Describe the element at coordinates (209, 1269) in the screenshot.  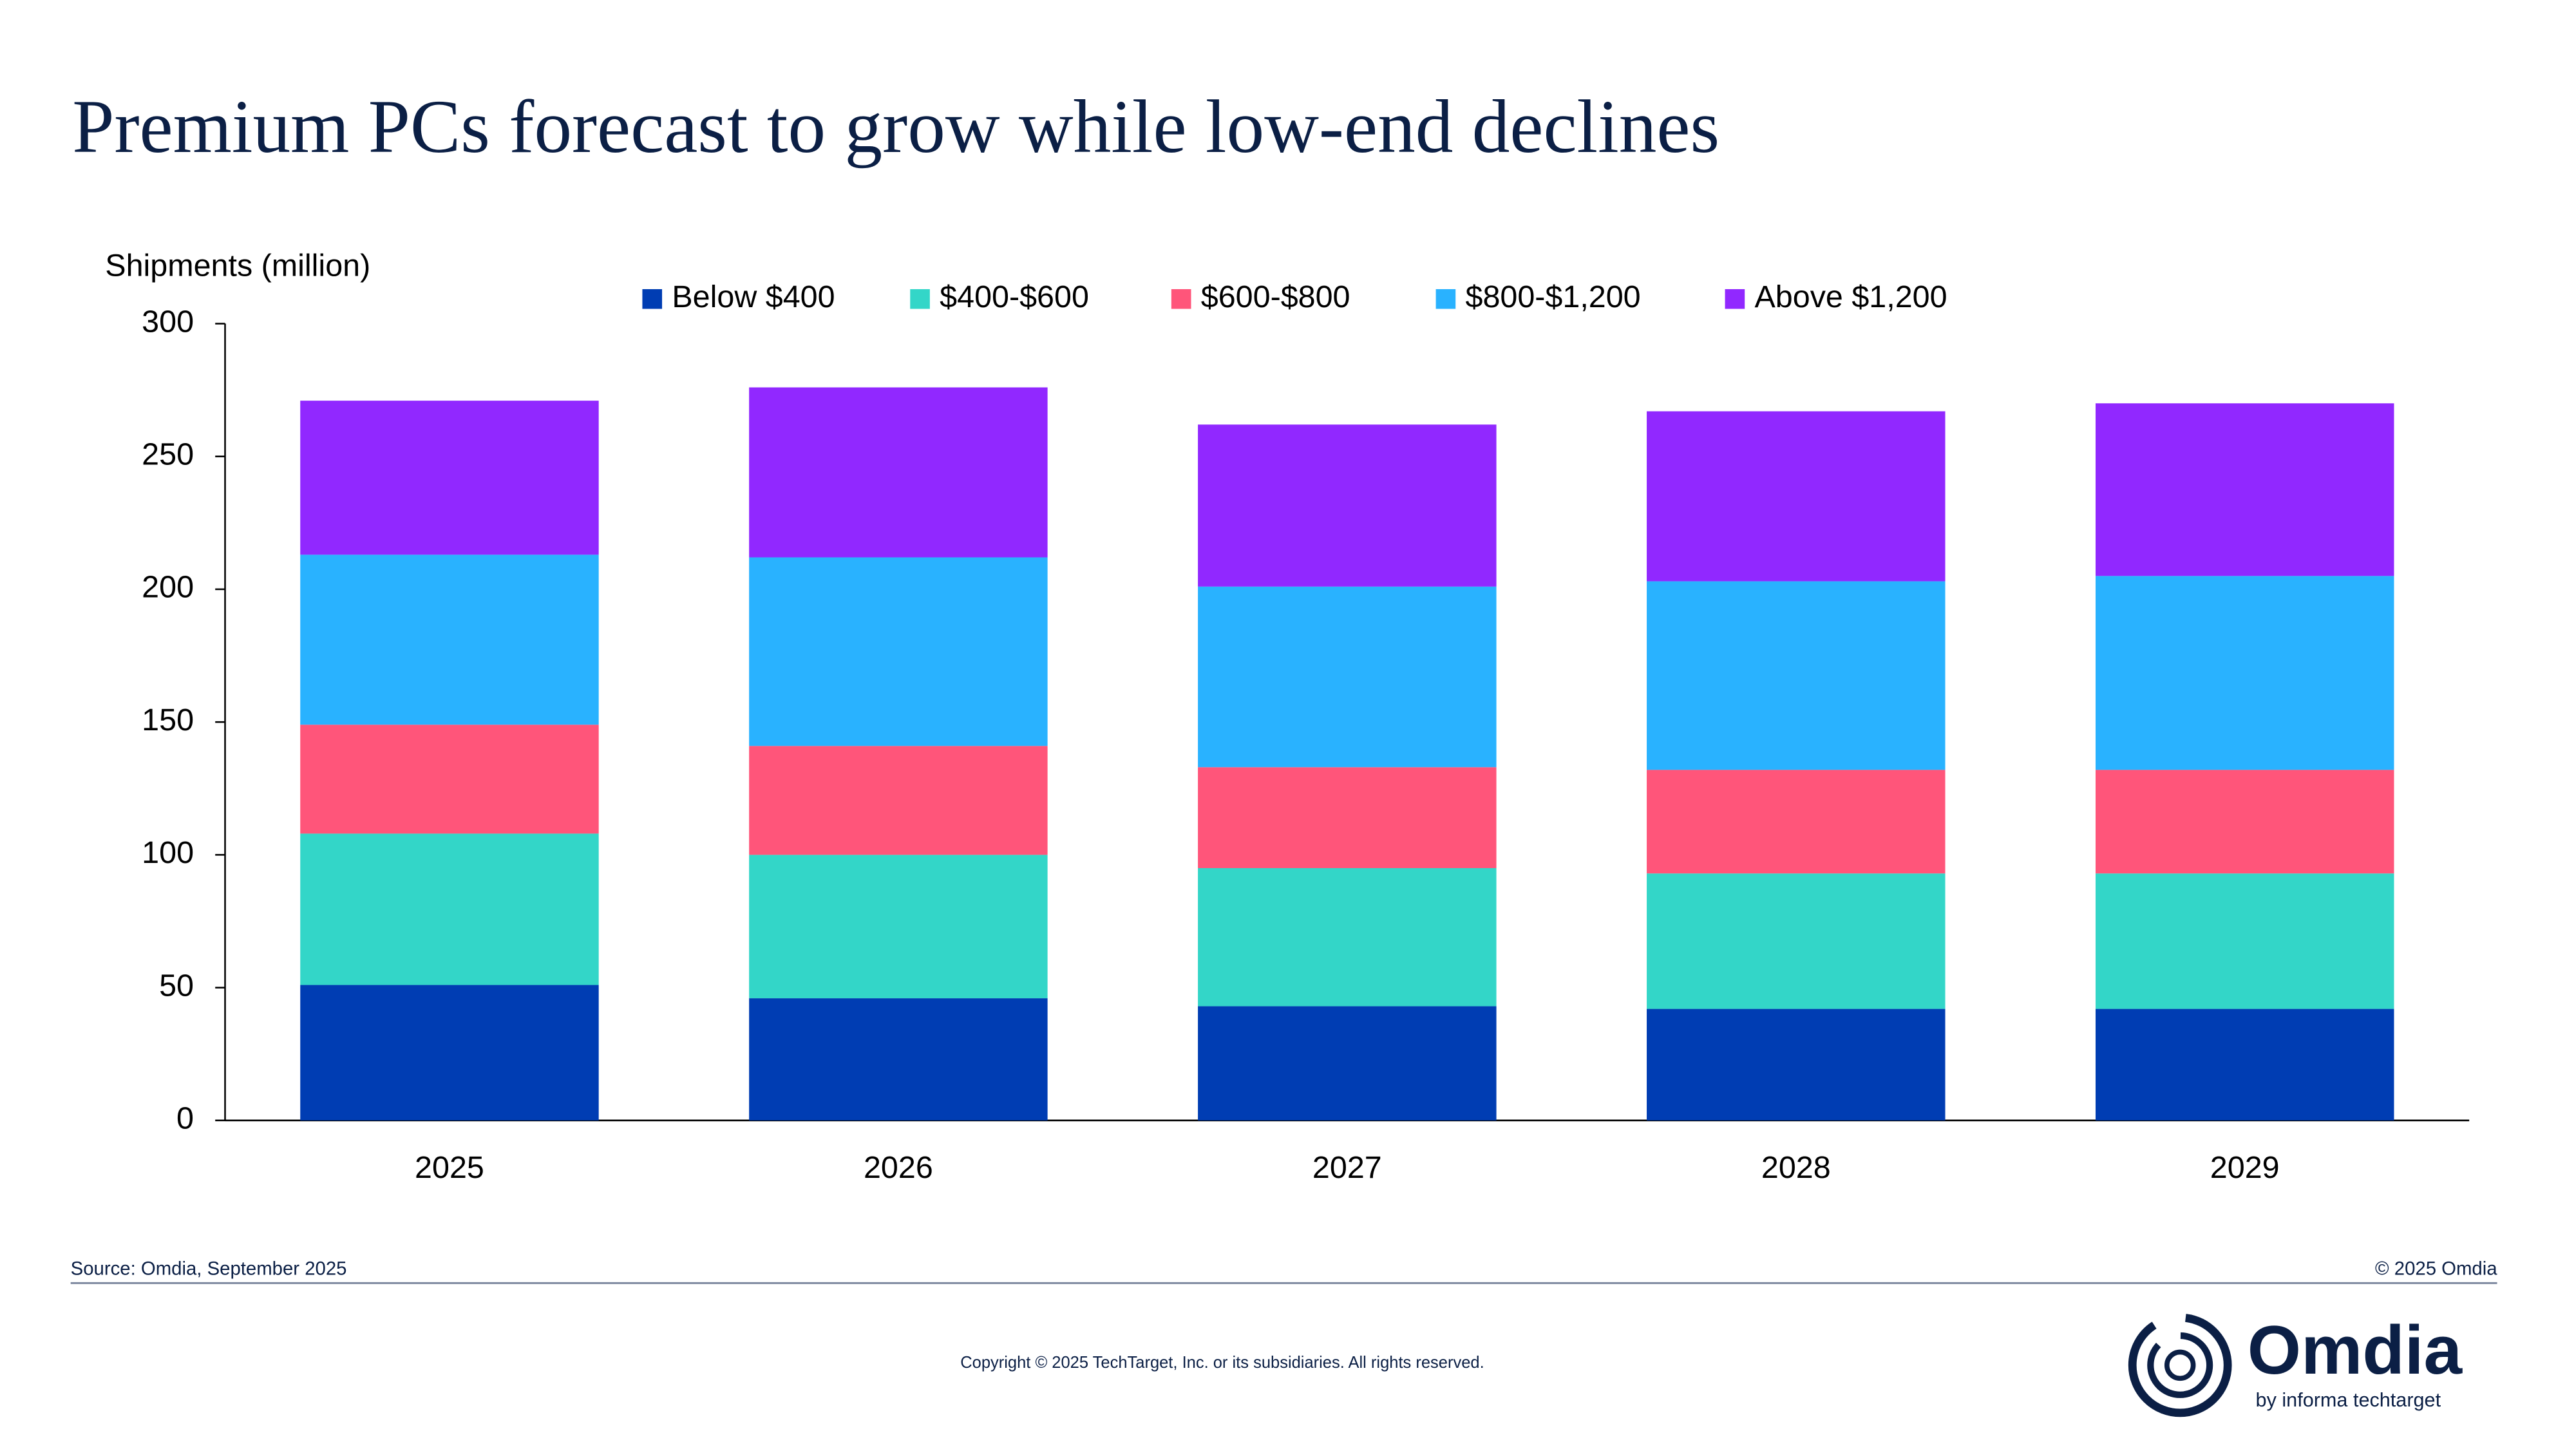
I see `source: Source: Omdia, September 2025` at that location.